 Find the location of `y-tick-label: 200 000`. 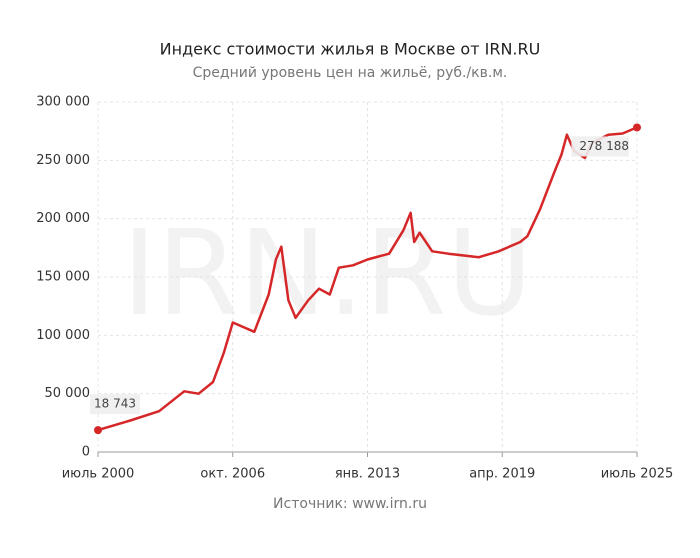

y-tick-label: 200 000 is located at coordinates (63, 218).